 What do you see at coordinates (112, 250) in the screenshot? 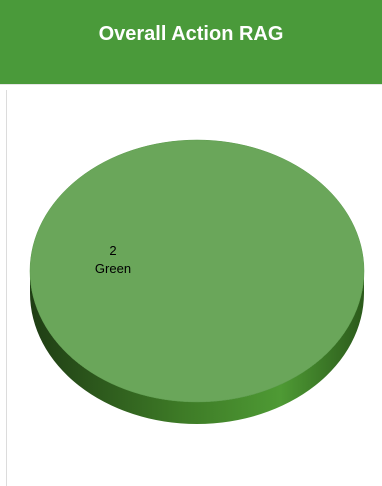
I see `slice-value-label: 2` at bounding box center [112, 250].